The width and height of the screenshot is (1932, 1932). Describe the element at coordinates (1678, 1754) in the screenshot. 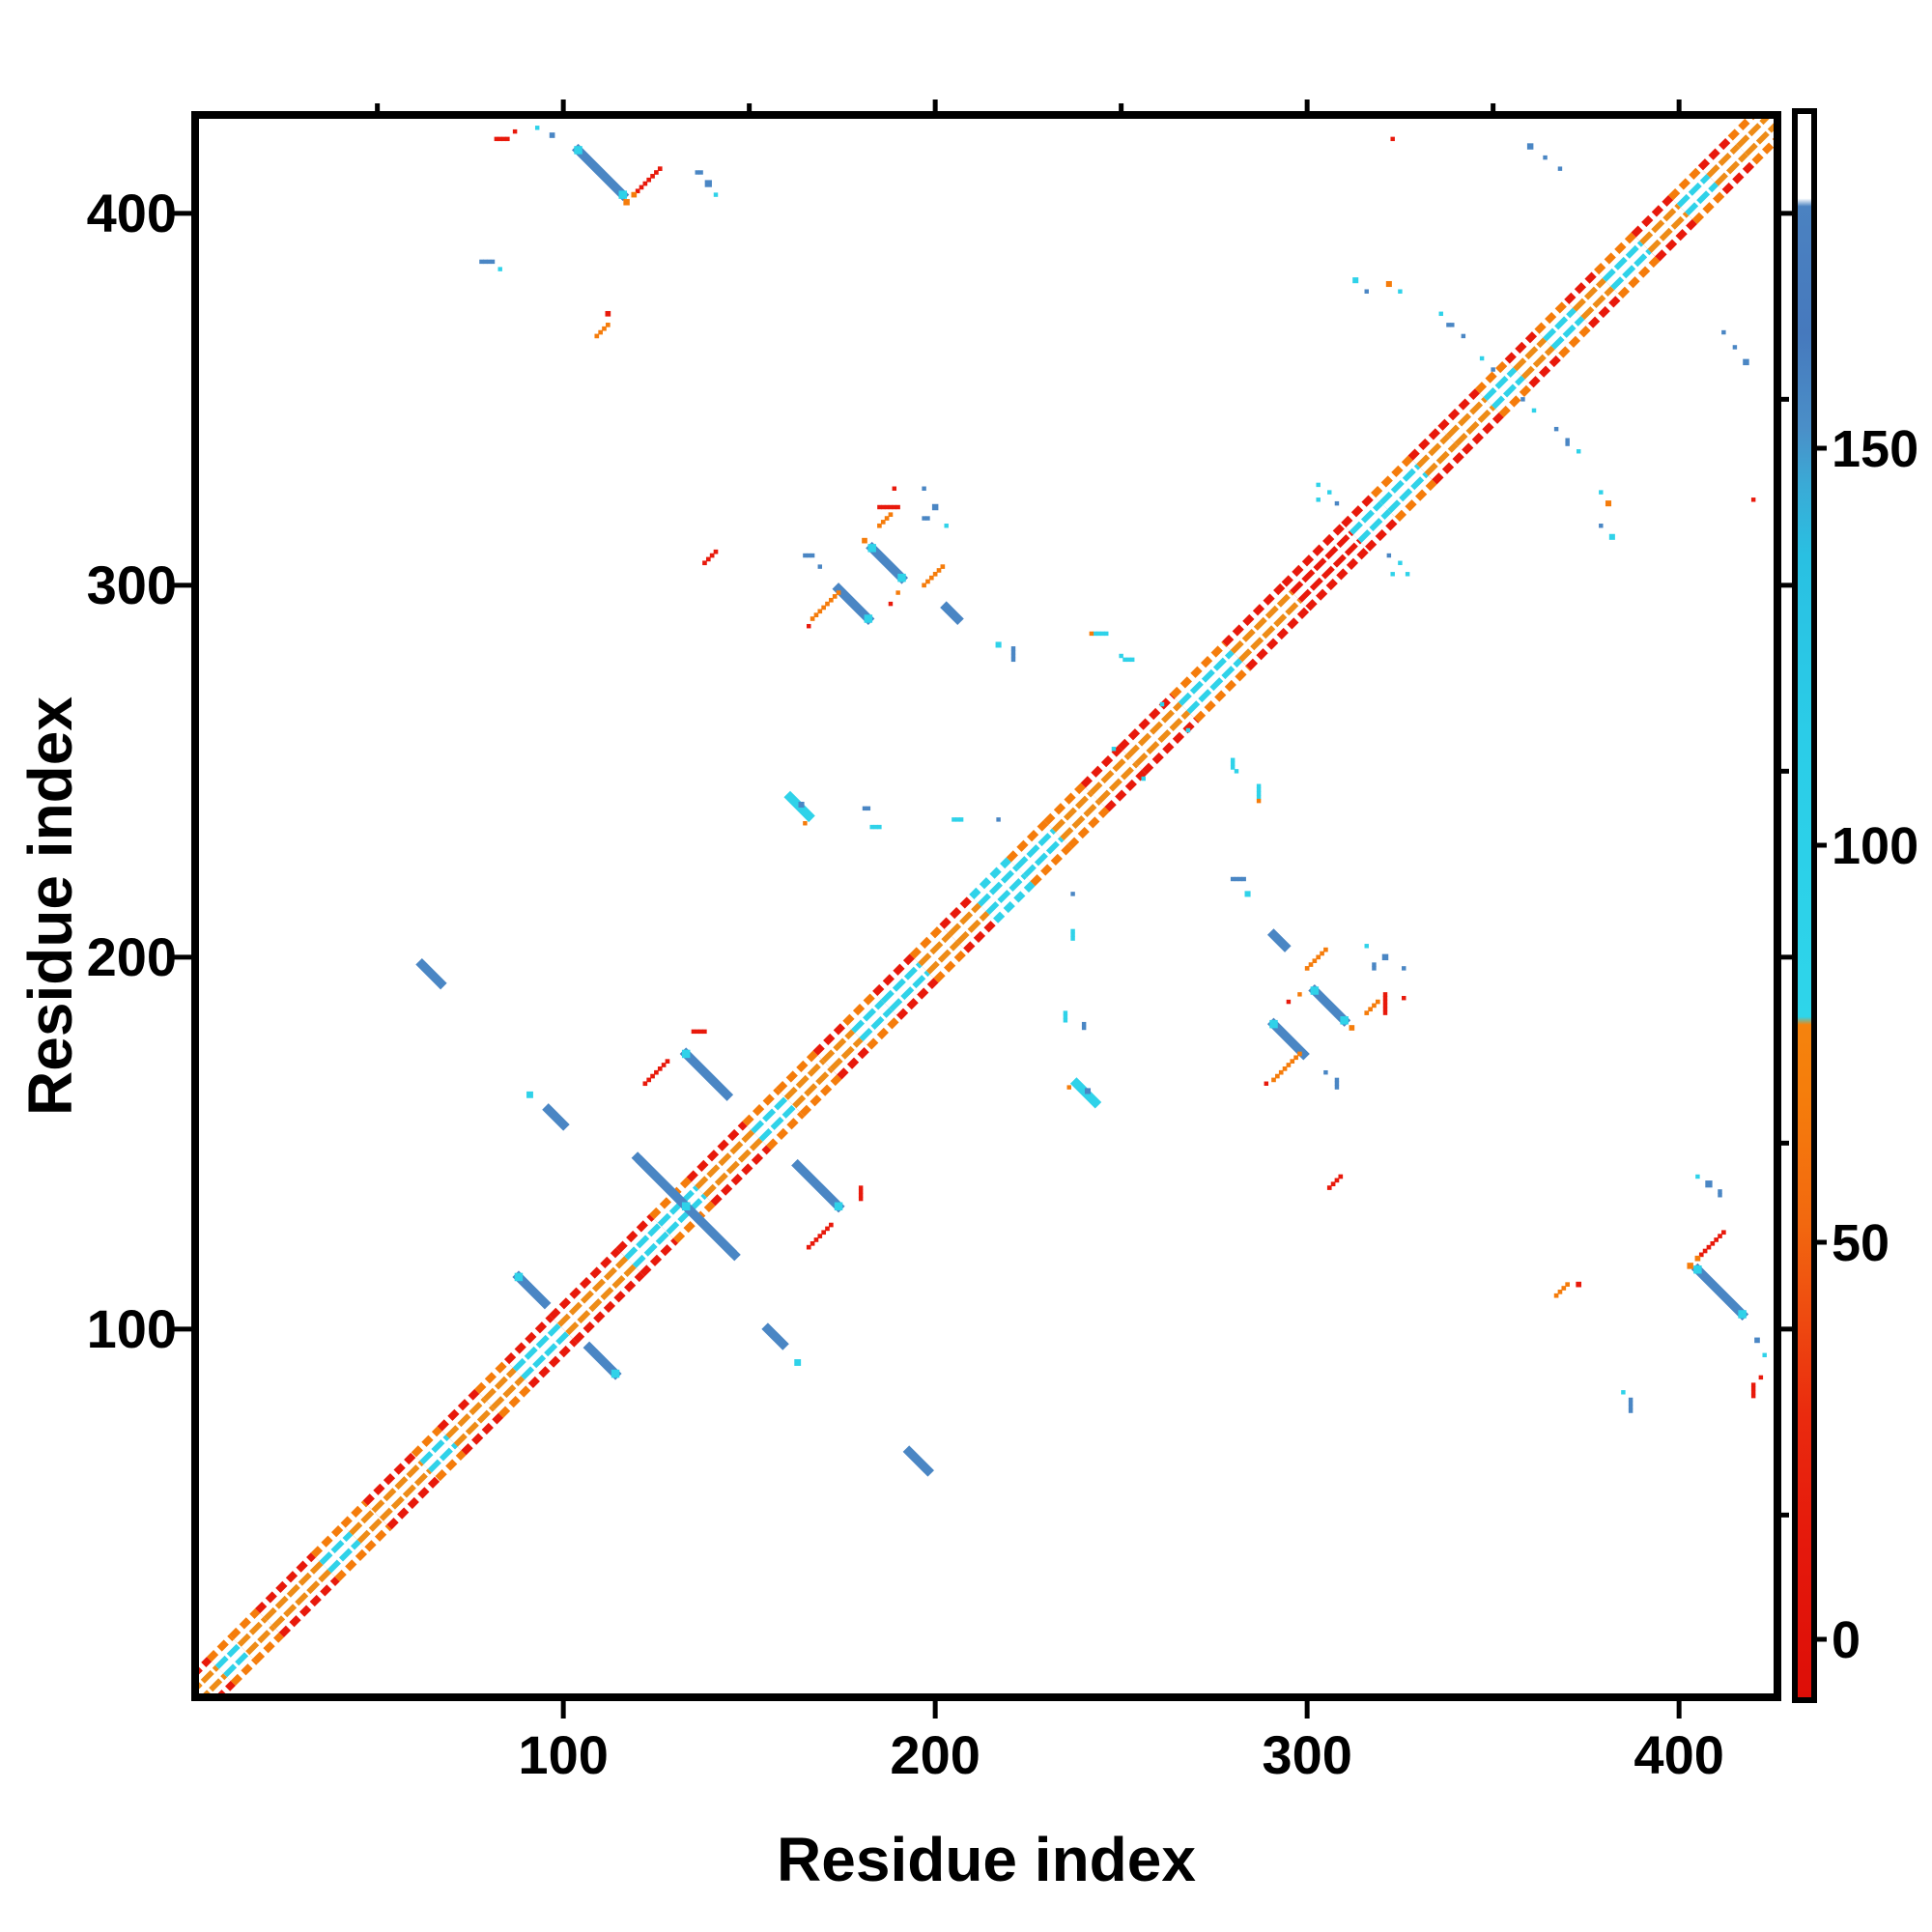

I see `x-tick-label: 400` at that location.